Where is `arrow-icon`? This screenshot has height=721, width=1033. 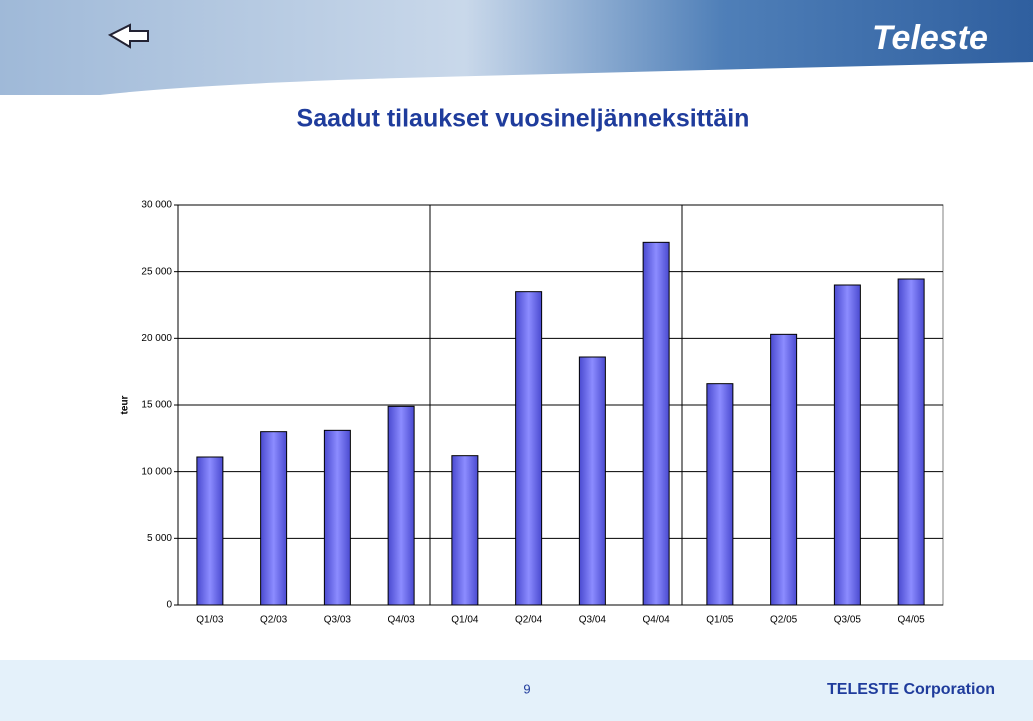 arrow-icon is located at coordinates (128, 36).